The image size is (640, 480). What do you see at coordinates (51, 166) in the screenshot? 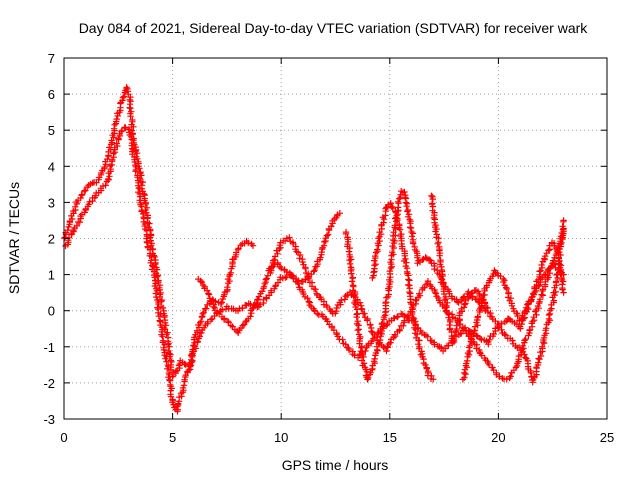
I see `y-tick-label: 4` at bounding box center [51, 166].